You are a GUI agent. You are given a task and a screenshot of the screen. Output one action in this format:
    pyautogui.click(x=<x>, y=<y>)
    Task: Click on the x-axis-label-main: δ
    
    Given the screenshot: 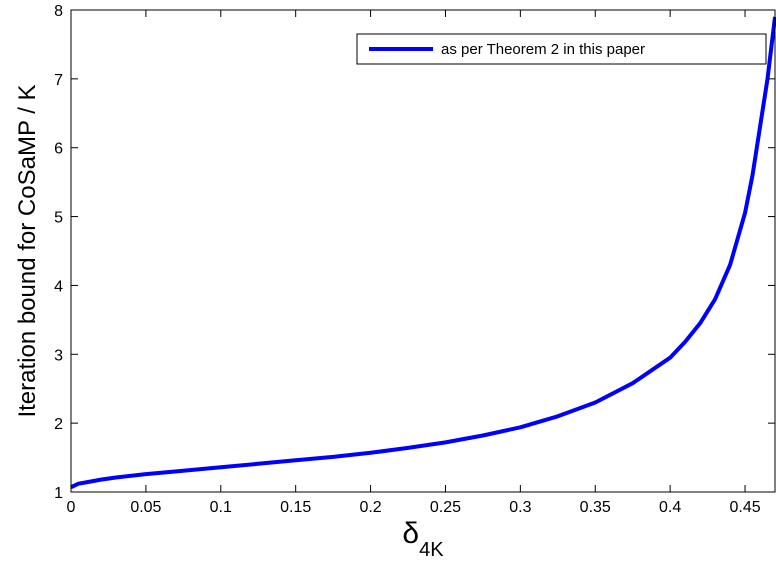 What is the action you would take?
    pyautogui.click(x=410, y=533)
    